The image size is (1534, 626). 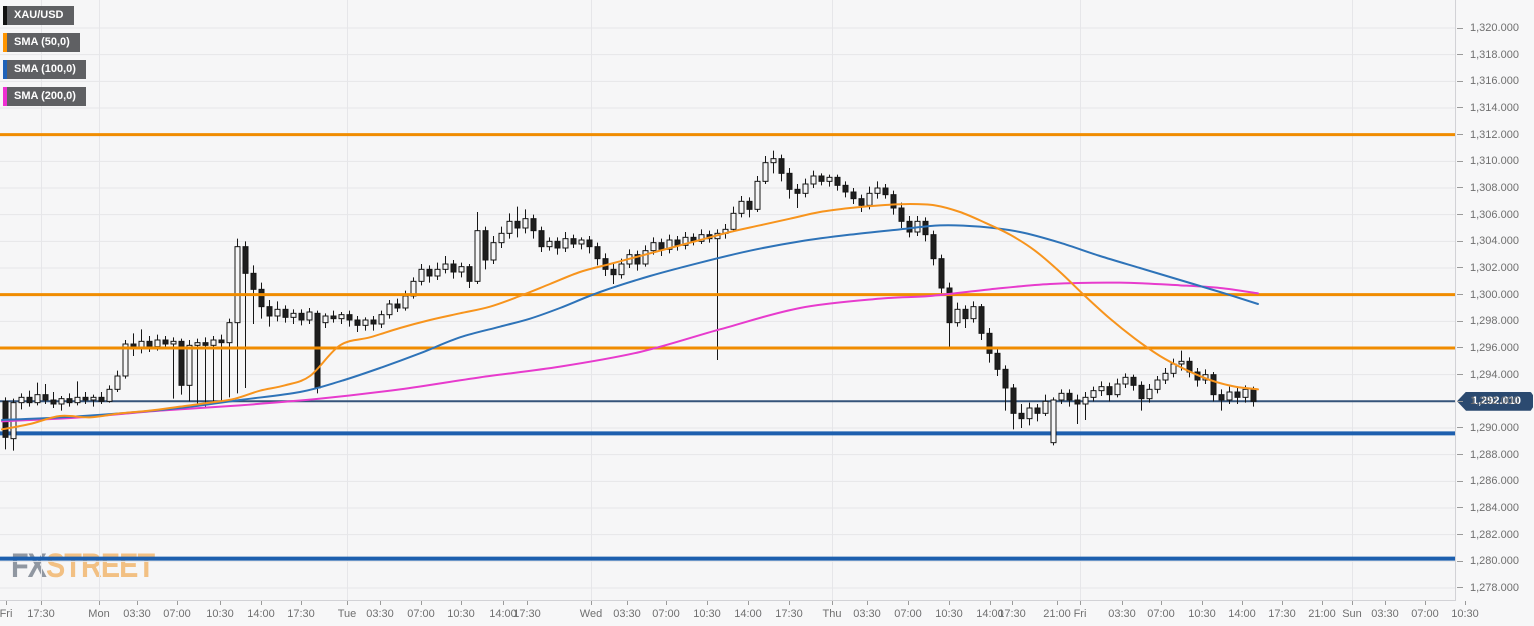 What do you see at coordinates (1494, 561) in the screenshot?
I see `price-axis-label: 1,280.000` at bounding box center [1494, 561].